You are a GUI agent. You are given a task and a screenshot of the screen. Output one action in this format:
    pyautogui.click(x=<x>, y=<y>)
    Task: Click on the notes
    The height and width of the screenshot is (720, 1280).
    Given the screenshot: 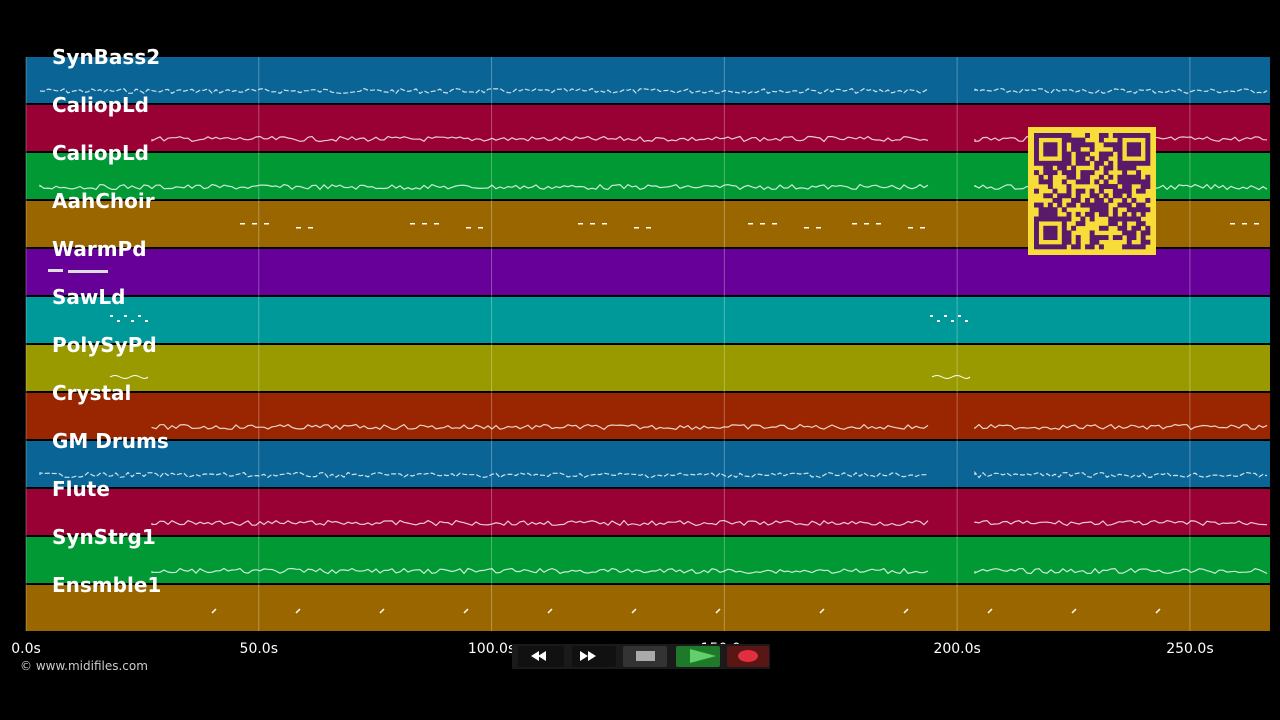 What is the action you would take?
    pyautogui.click(x=951, y=377)
    